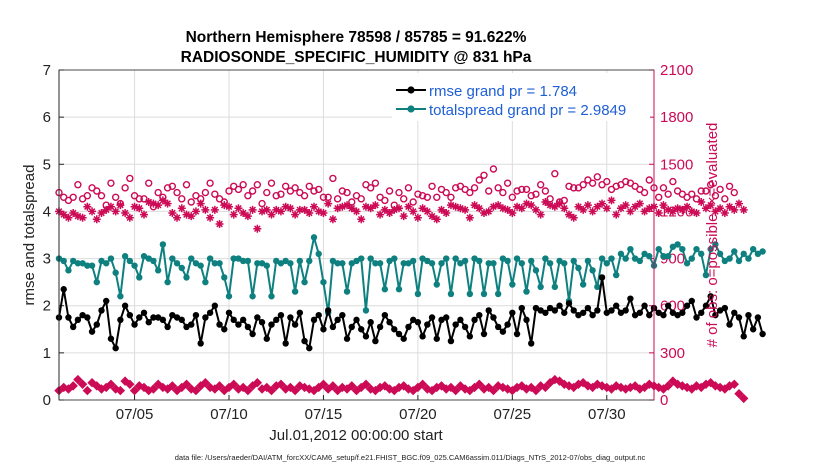  What do you see at coordinates (676, 164) in the screenshot?
I see `right-y-tick-label: 1500` at bounding box center [676, 164].